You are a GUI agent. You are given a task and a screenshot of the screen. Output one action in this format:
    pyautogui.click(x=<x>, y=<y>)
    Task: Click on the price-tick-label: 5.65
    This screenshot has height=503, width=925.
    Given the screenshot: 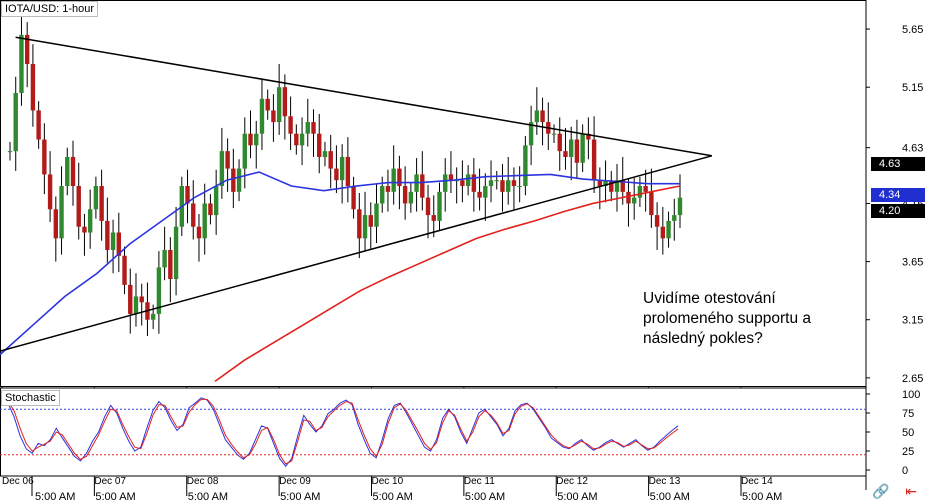 What is the action you would take?
    pyautogui.click(x=912, y=30)
    